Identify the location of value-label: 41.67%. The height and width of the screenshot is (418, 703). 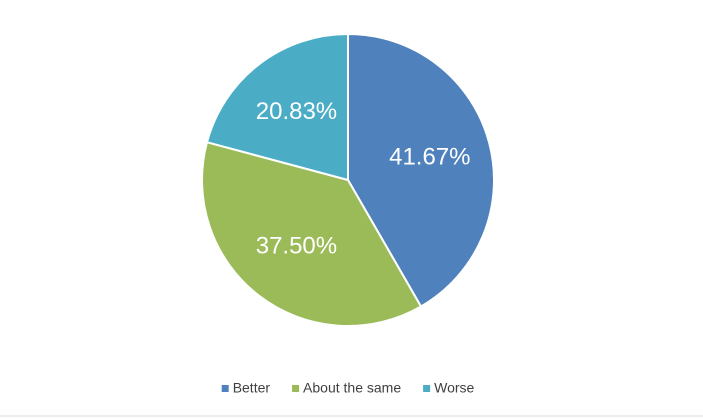
(429, 156).